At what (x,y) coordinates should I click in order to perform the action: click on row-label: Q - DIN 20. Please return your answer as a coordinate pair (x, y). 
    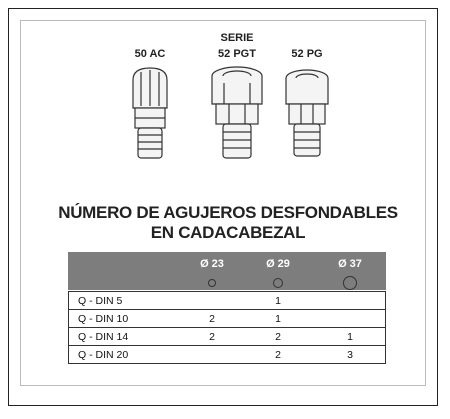
    Looking at the image, I should click on (103, 355).